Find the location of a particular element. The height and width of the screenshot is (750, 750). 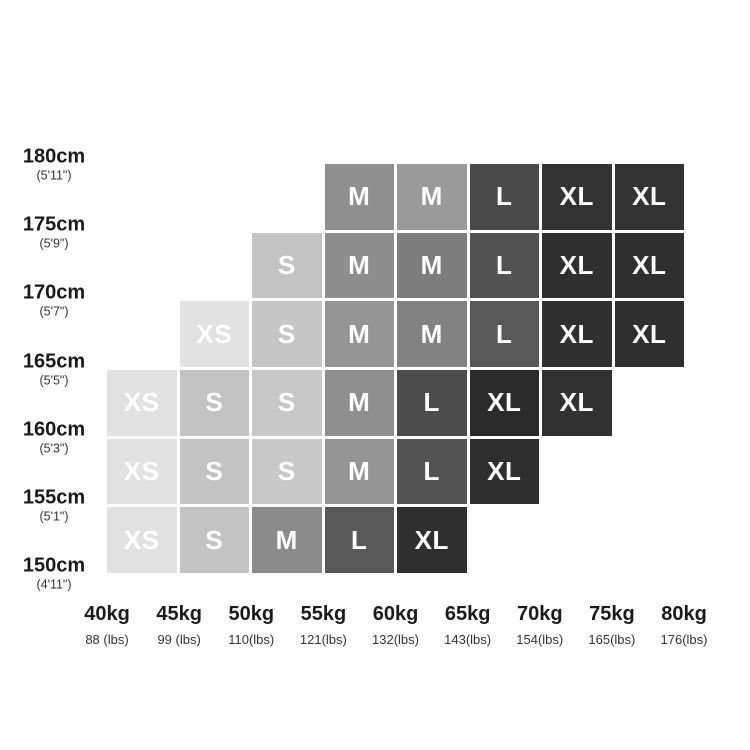

weight-label: 60kg 132(lbs) is located at coordinates (395, 625).